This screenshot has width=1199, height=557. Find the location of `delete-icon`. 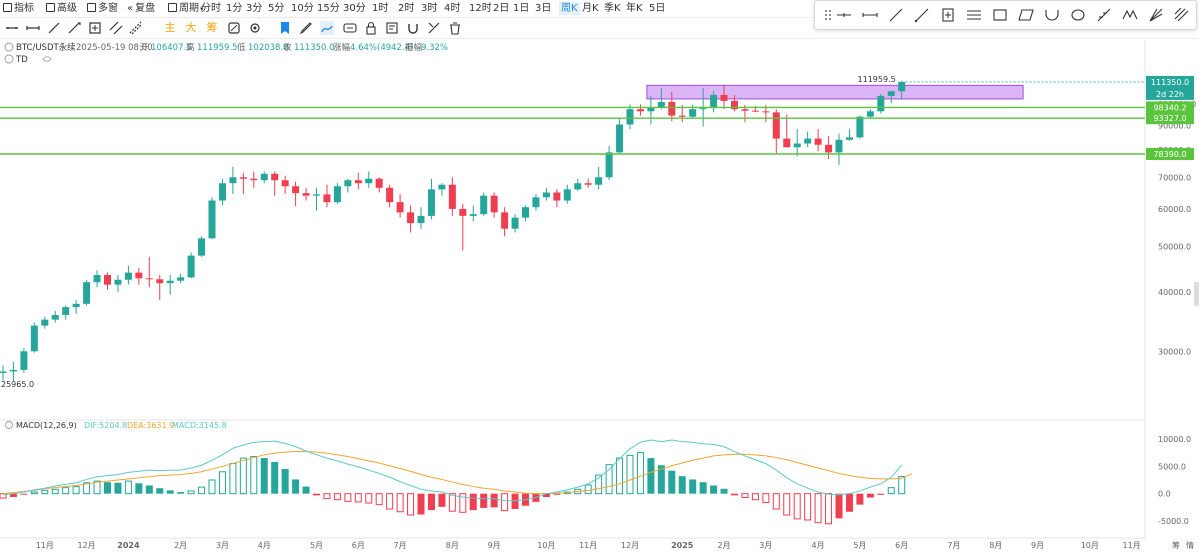

delete-icon is located at coordinates (455, 28).